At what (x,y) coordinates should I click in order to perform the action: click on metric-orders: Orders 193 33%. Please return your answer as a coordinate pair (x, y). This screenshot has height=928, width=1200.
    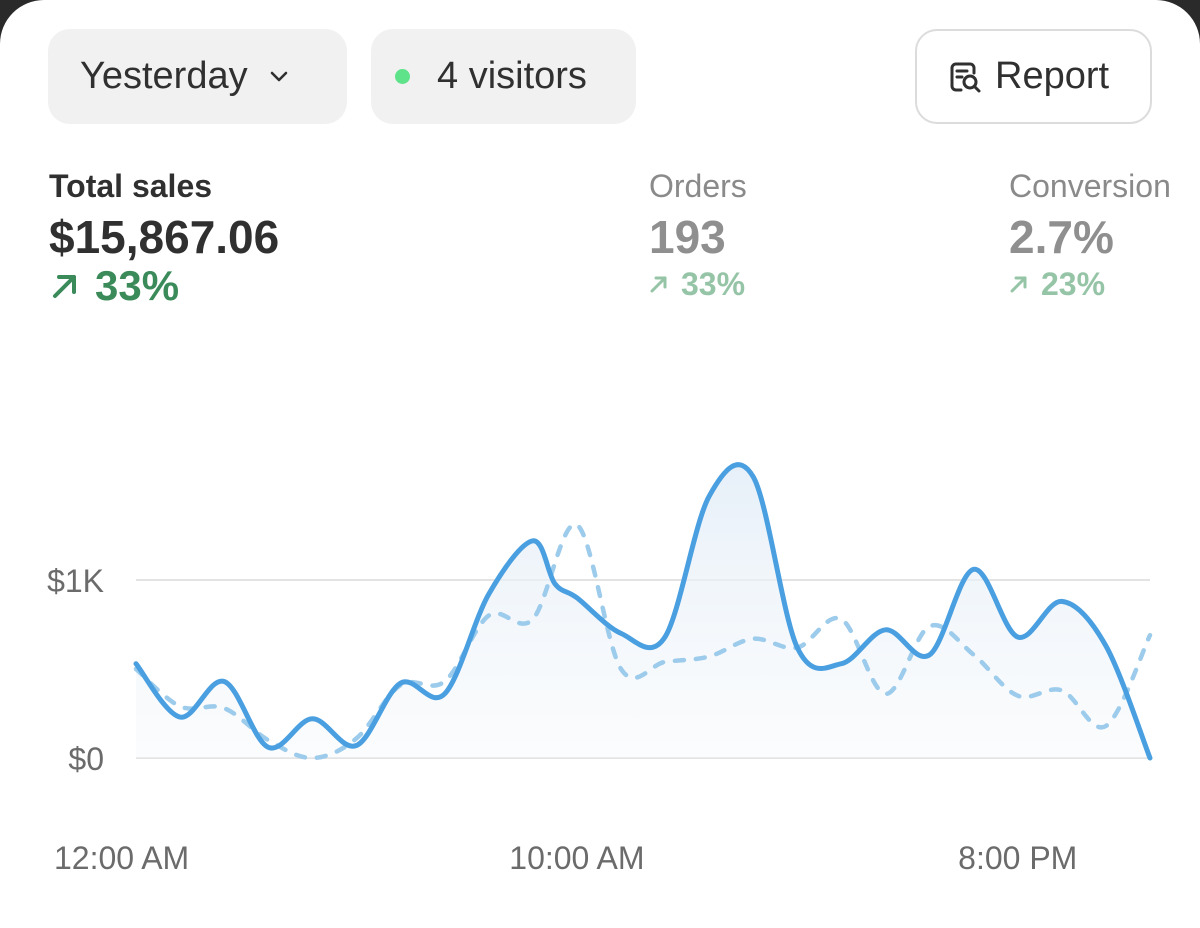
    Looking at the image, I should click on (698, 236).